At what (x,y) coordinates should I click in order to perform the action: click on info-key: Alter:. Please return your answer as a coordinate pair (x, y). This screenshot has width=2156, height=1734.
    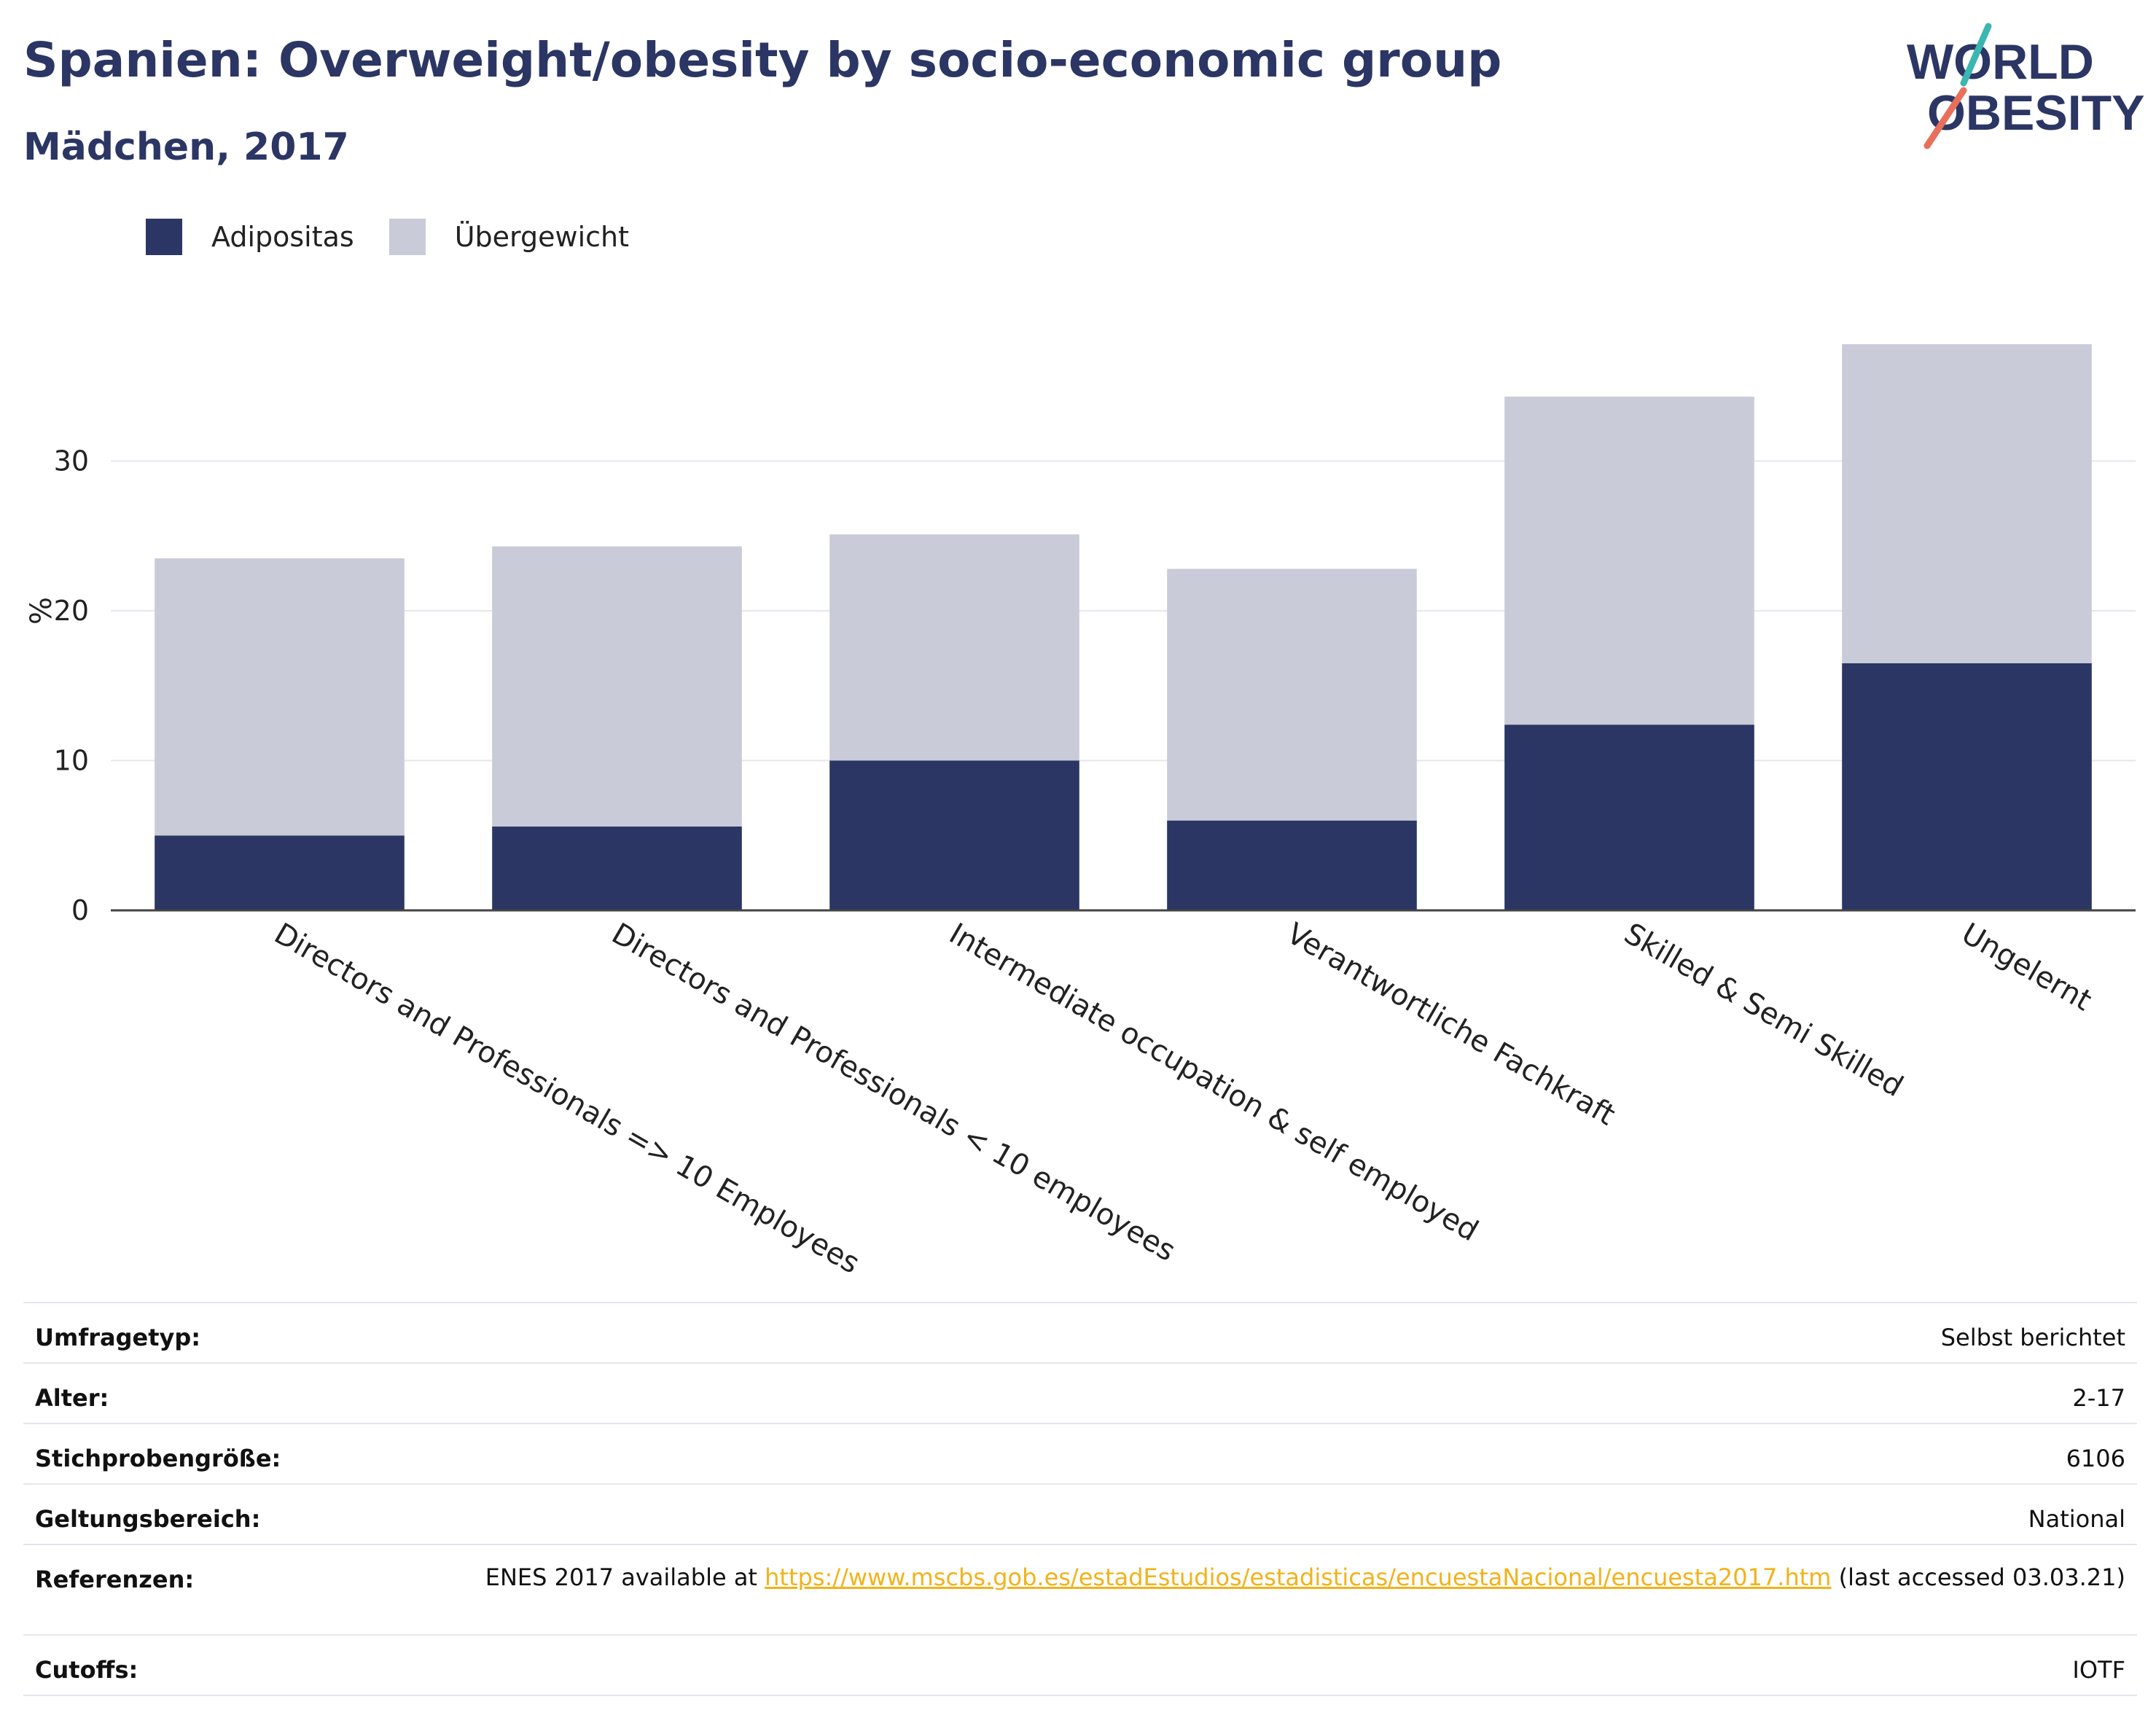
    Looking at the image, I should click on (171, 1393).